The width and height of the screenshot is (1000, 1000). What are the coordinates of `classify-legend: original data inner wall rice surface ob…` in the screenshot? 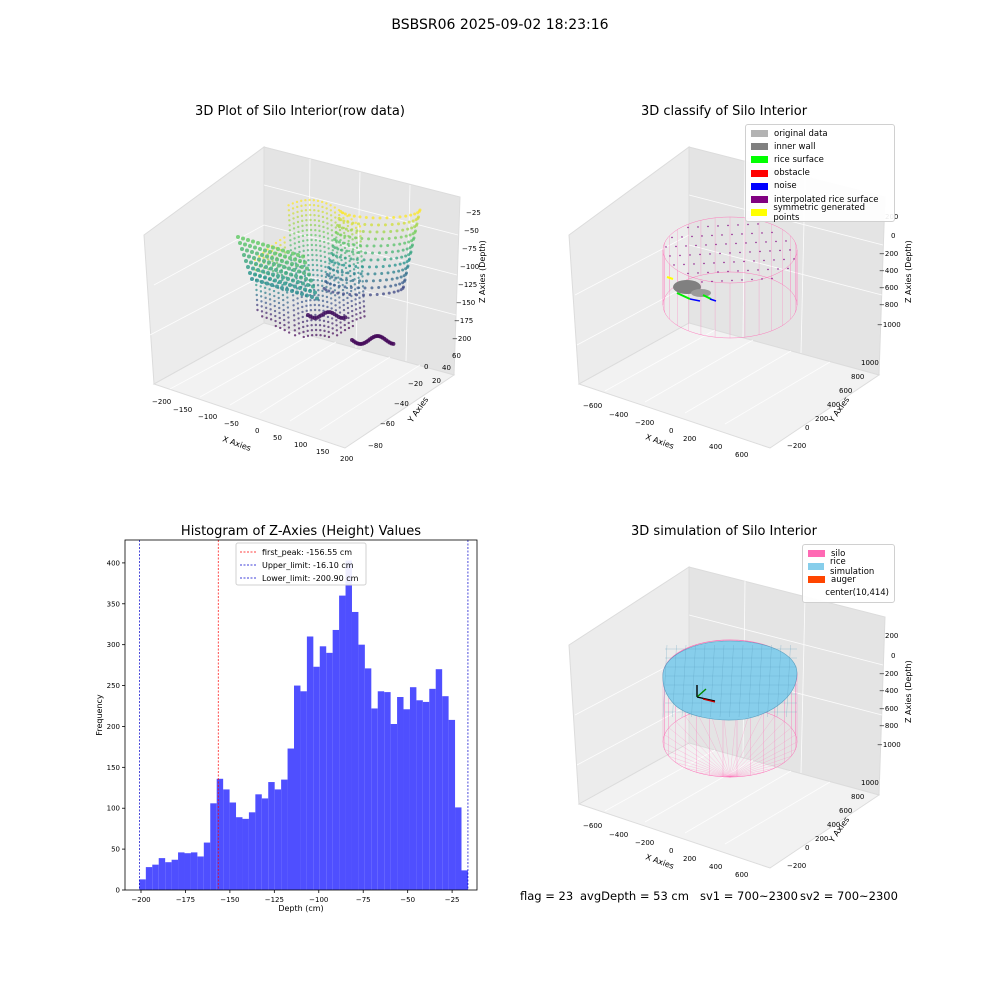 It's located at (820, 173).